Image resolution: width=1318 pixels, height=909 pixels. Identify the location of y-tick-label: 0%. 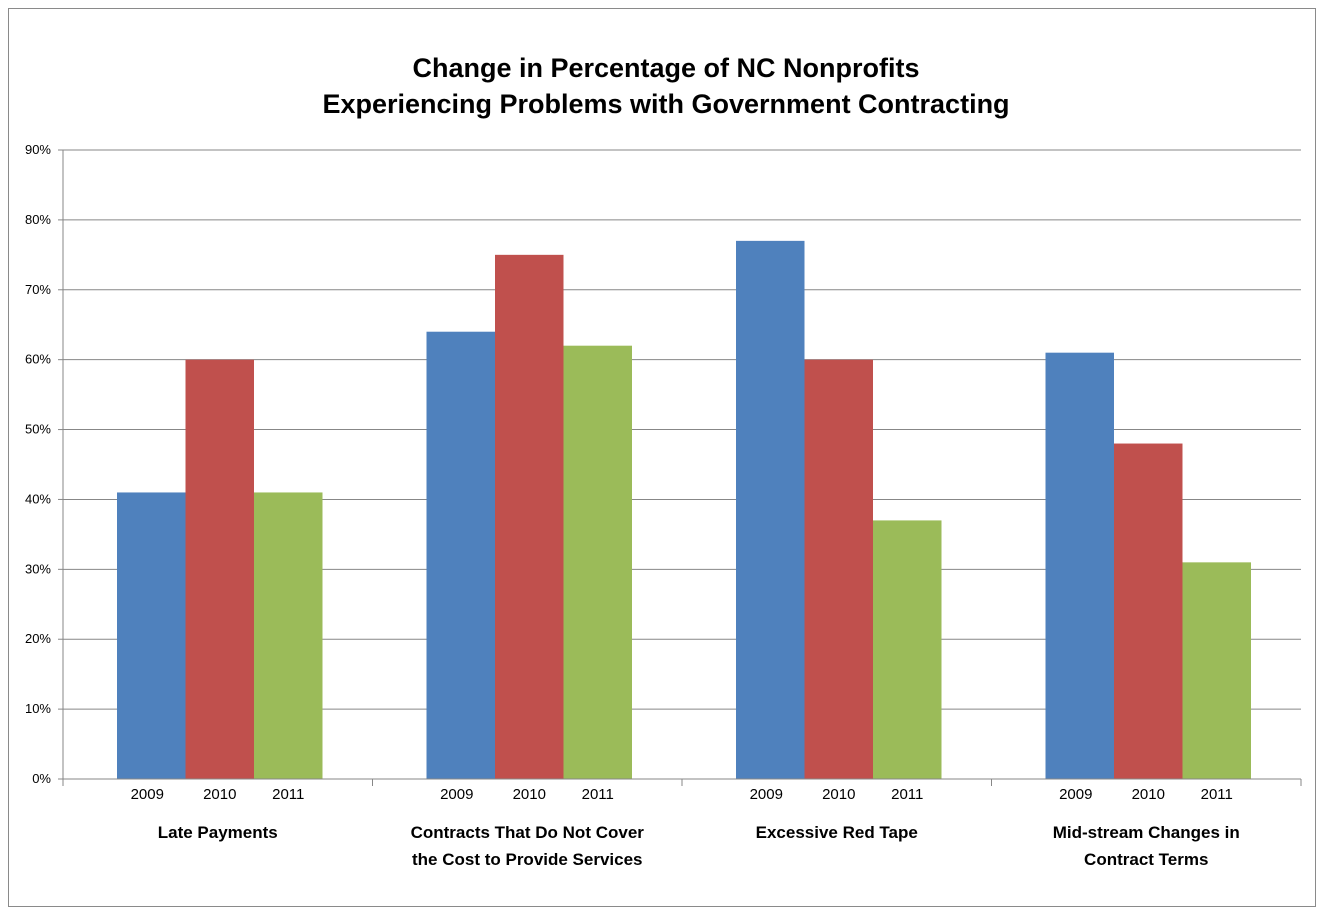
(41, 778).